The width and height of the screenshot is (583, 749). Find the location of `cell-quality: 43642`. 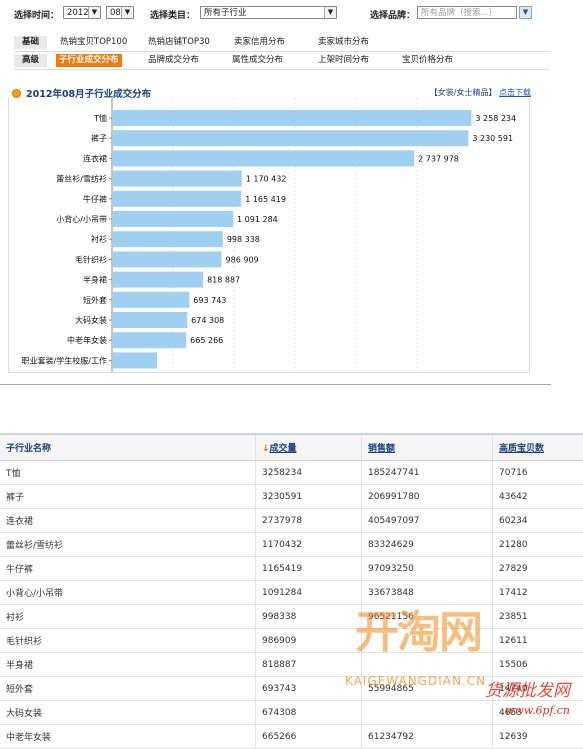

cell-quality: 43642 is located at coordinates (538, 497).